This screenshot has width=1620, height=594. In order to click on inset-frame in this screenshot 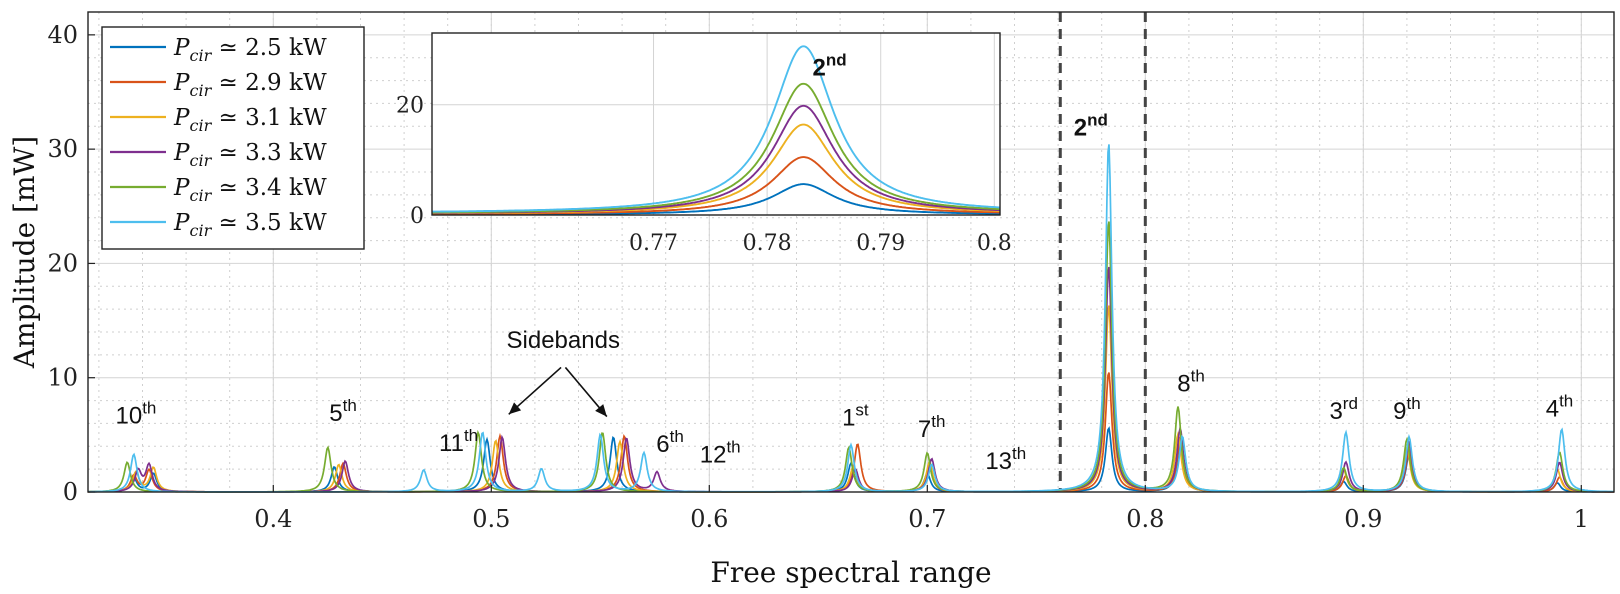, I will do `click(716, 124)`.